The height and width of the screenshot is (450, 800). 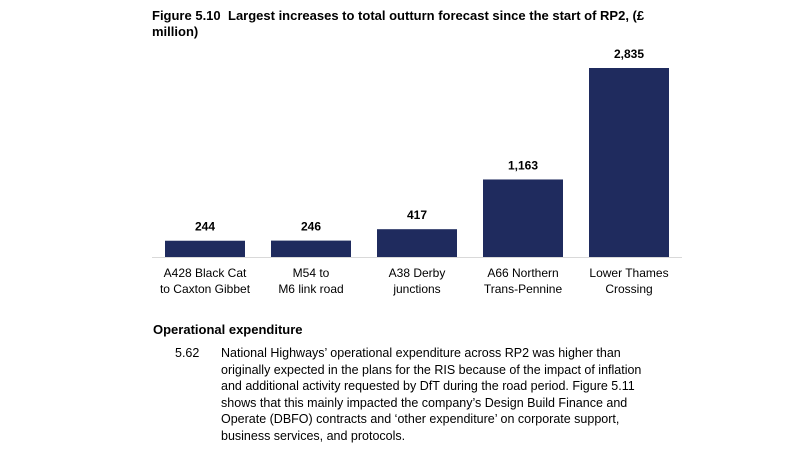 I want to click on category-label: Lower Thames, so click(x=628, y=273).